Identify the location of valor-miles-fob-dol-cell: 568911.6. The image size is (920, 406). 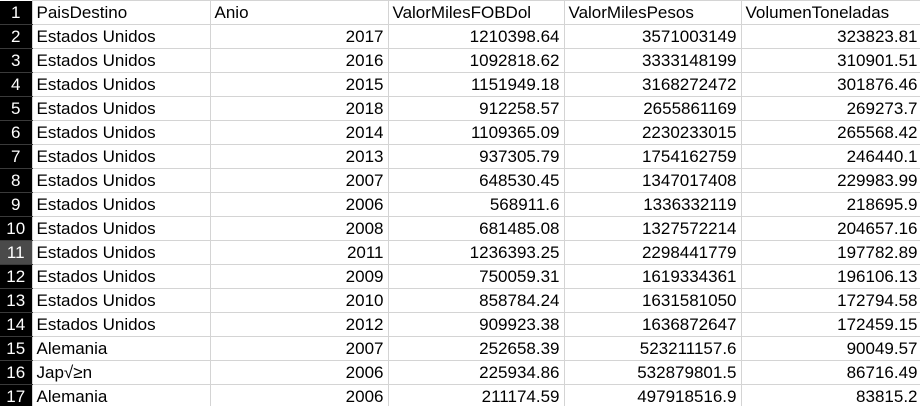
(476, 204).